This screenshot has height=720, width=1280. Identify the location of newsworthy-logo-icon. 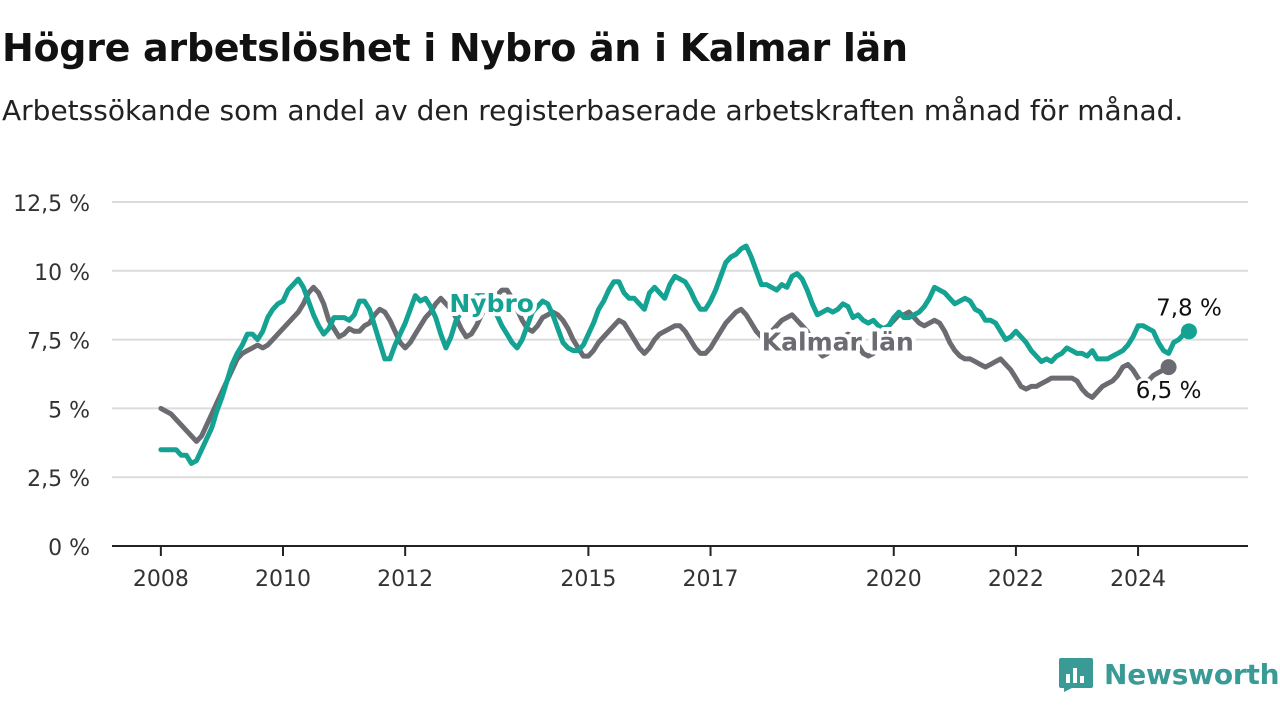
(1076, 675).